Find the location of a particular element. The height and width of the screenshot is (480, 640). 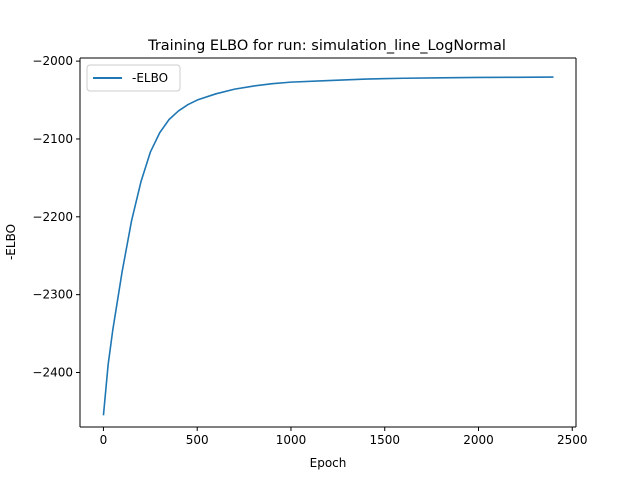

legend-label-elbo: -ELBO is located at coordinates (150, 78).